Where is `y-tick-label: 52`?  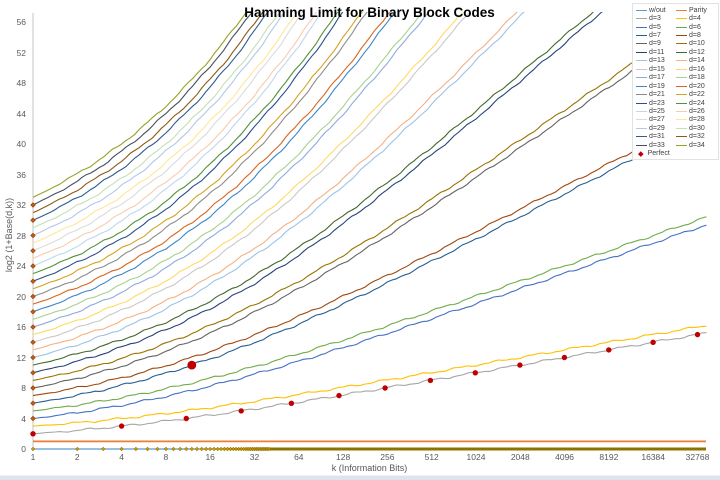 y-tick-label: 52 is located at coordinates (21, 52).